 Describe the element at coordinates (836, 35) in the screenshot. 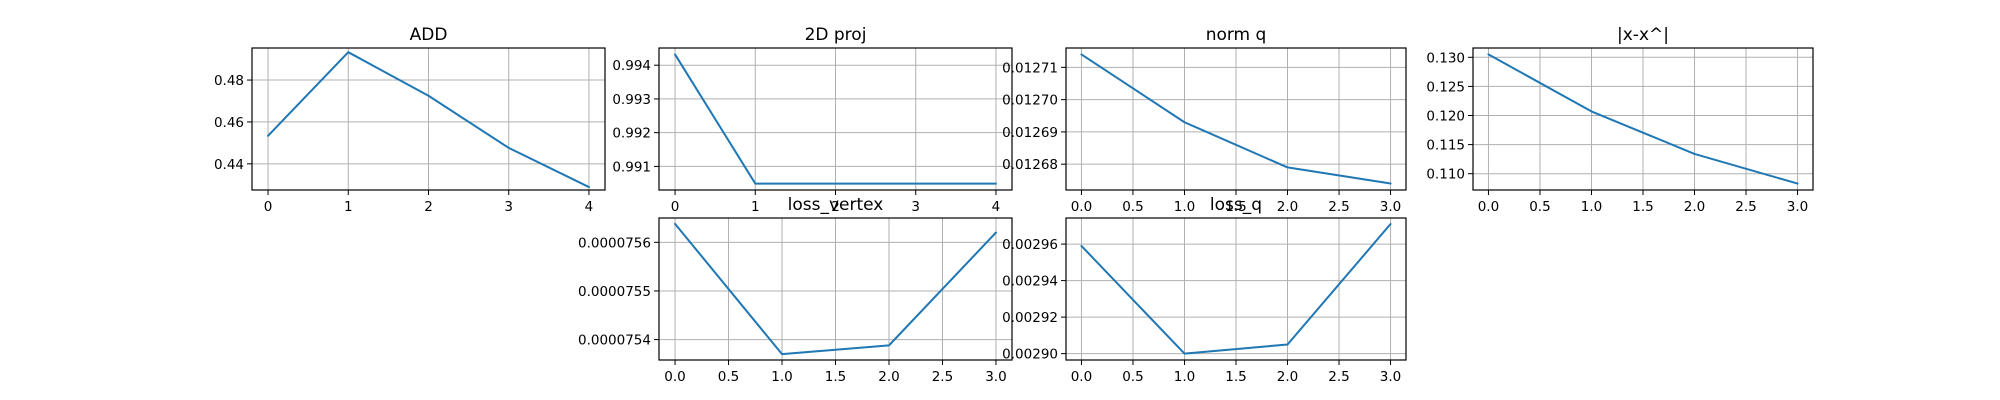

I see `chart-title: 2D proj` at that location.